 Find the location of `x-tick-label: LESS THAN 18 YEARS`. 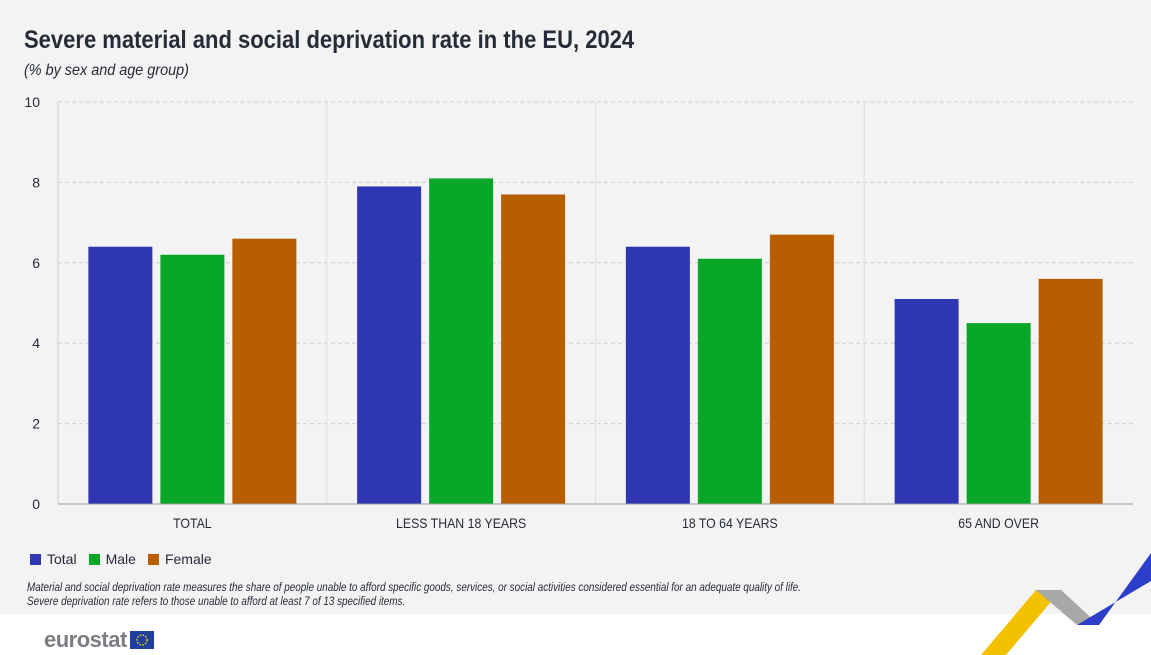

x-tick-label: LESS THAN 18 YEARS is located at coordinates (461, 523).